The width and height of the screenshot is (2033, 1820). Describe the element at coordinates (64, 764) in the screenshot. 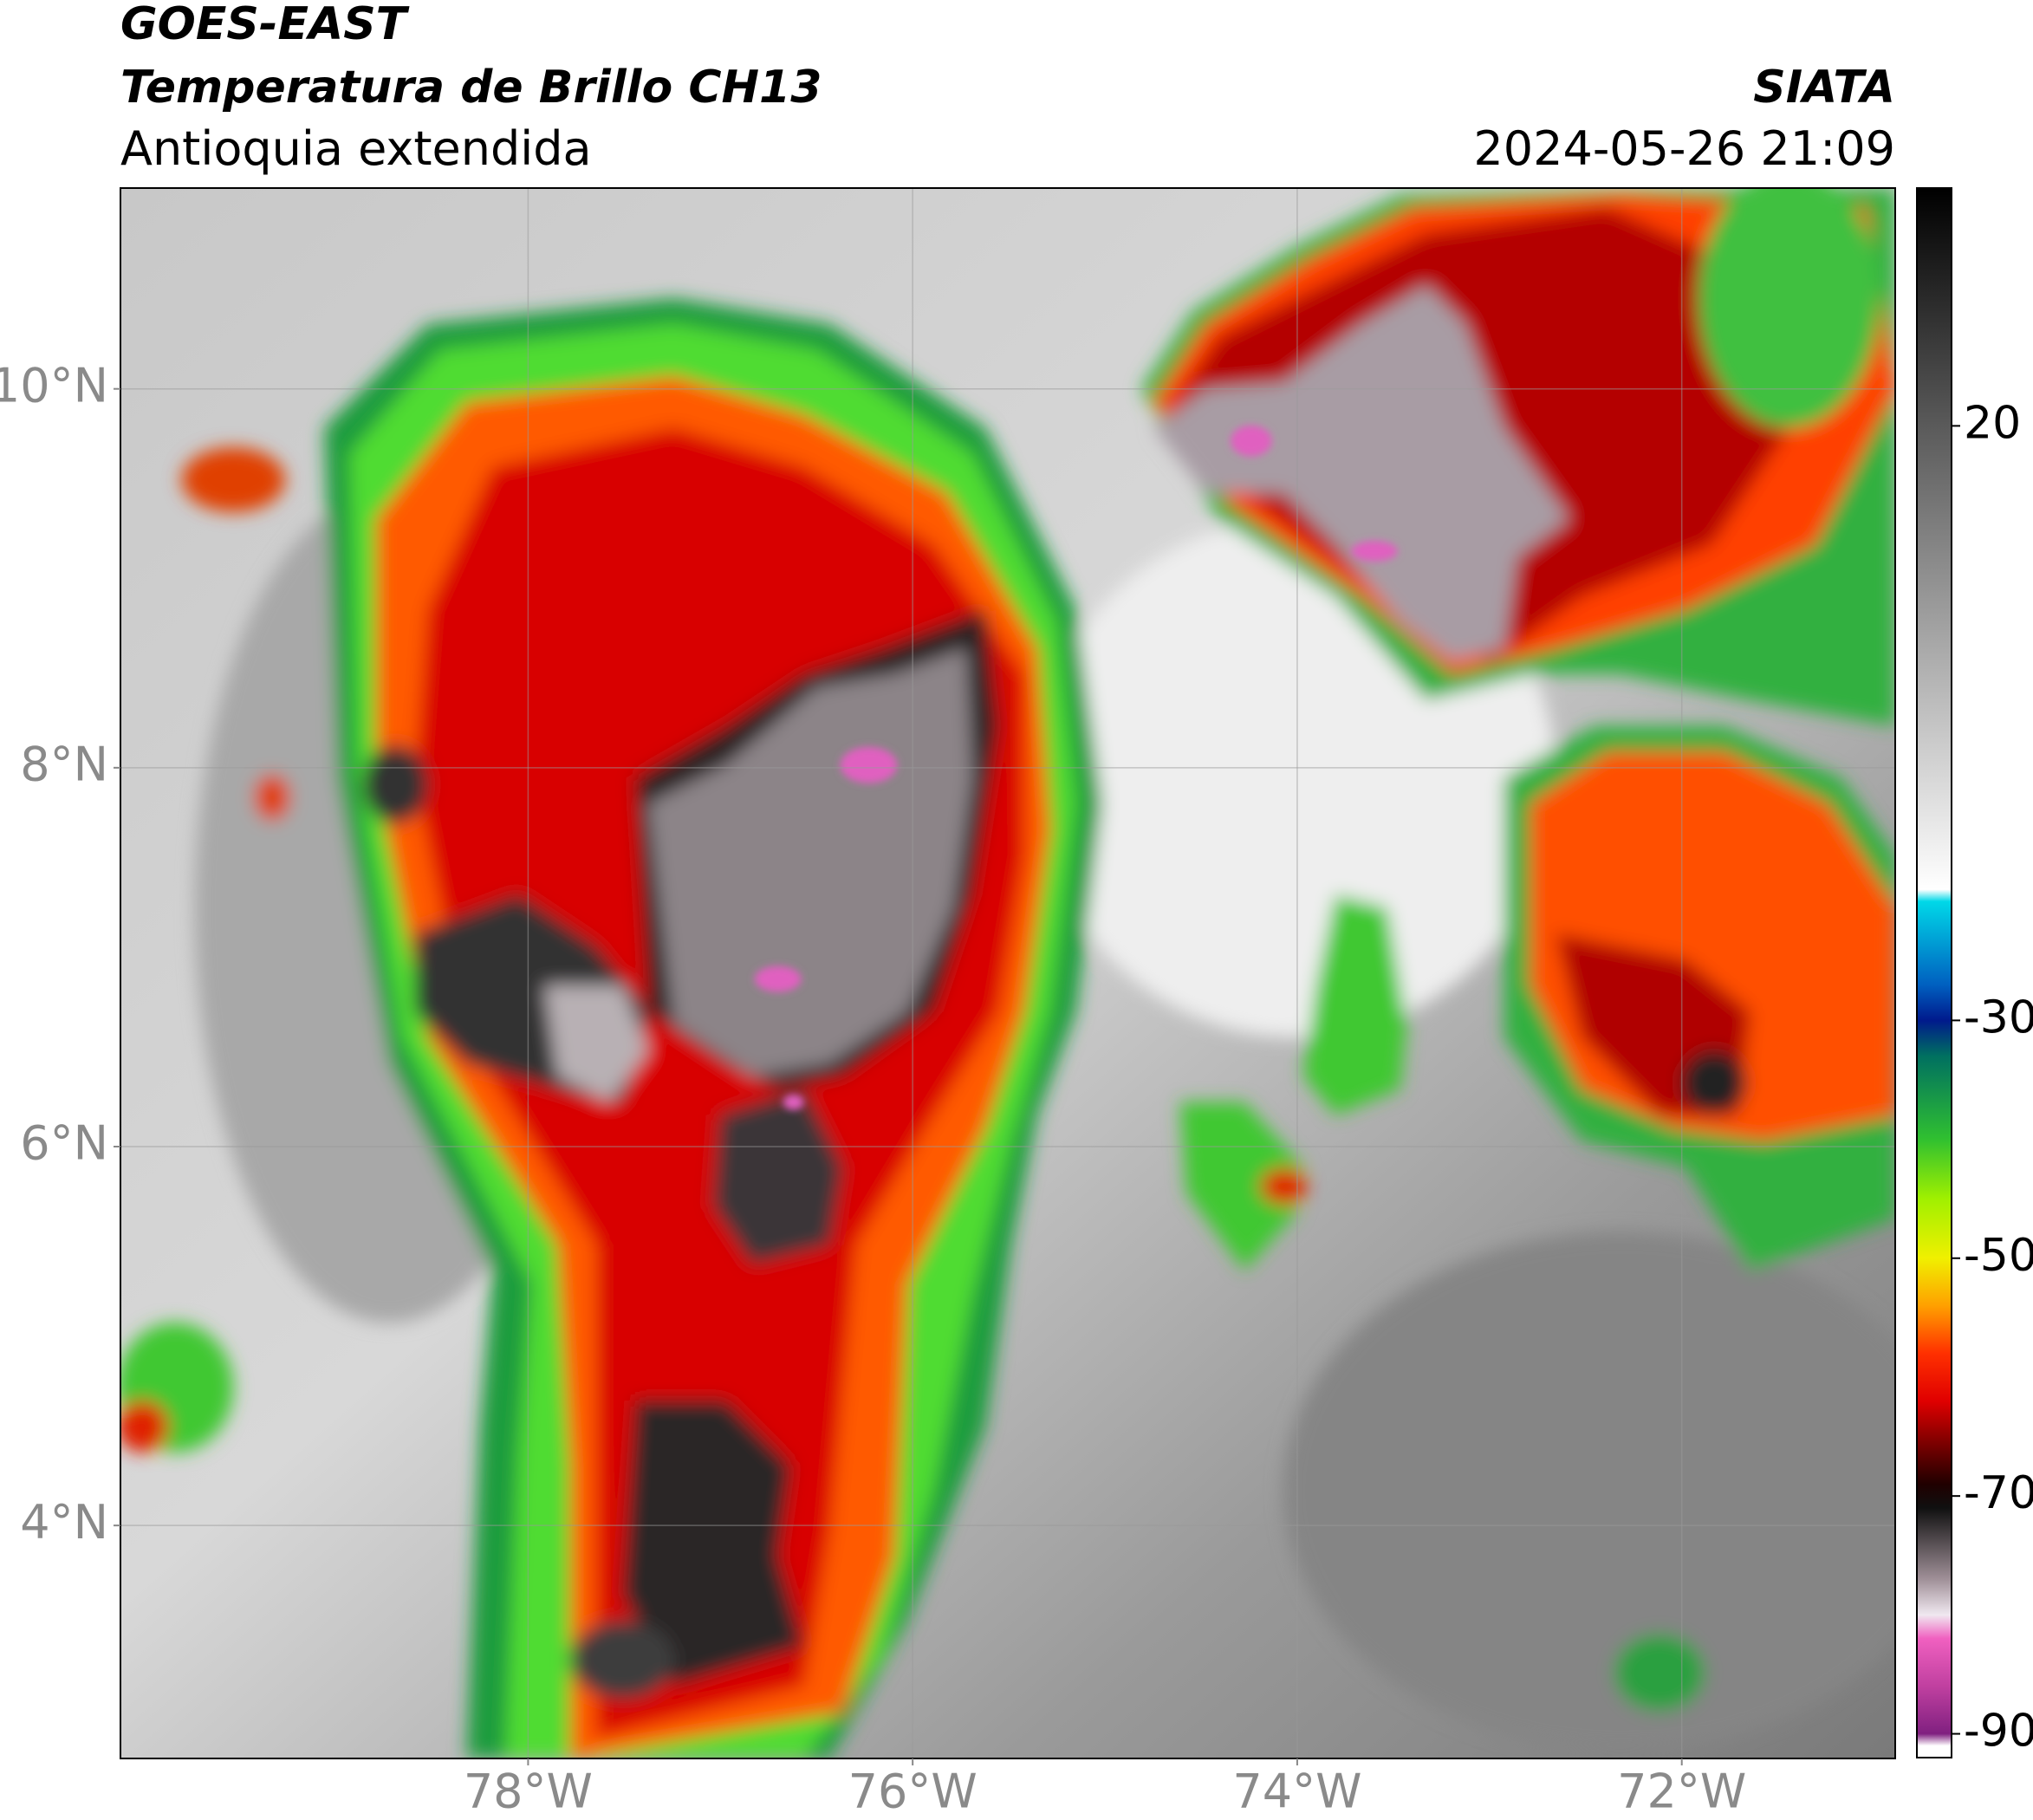

I see `y-tick-label: 8°N` at that location.